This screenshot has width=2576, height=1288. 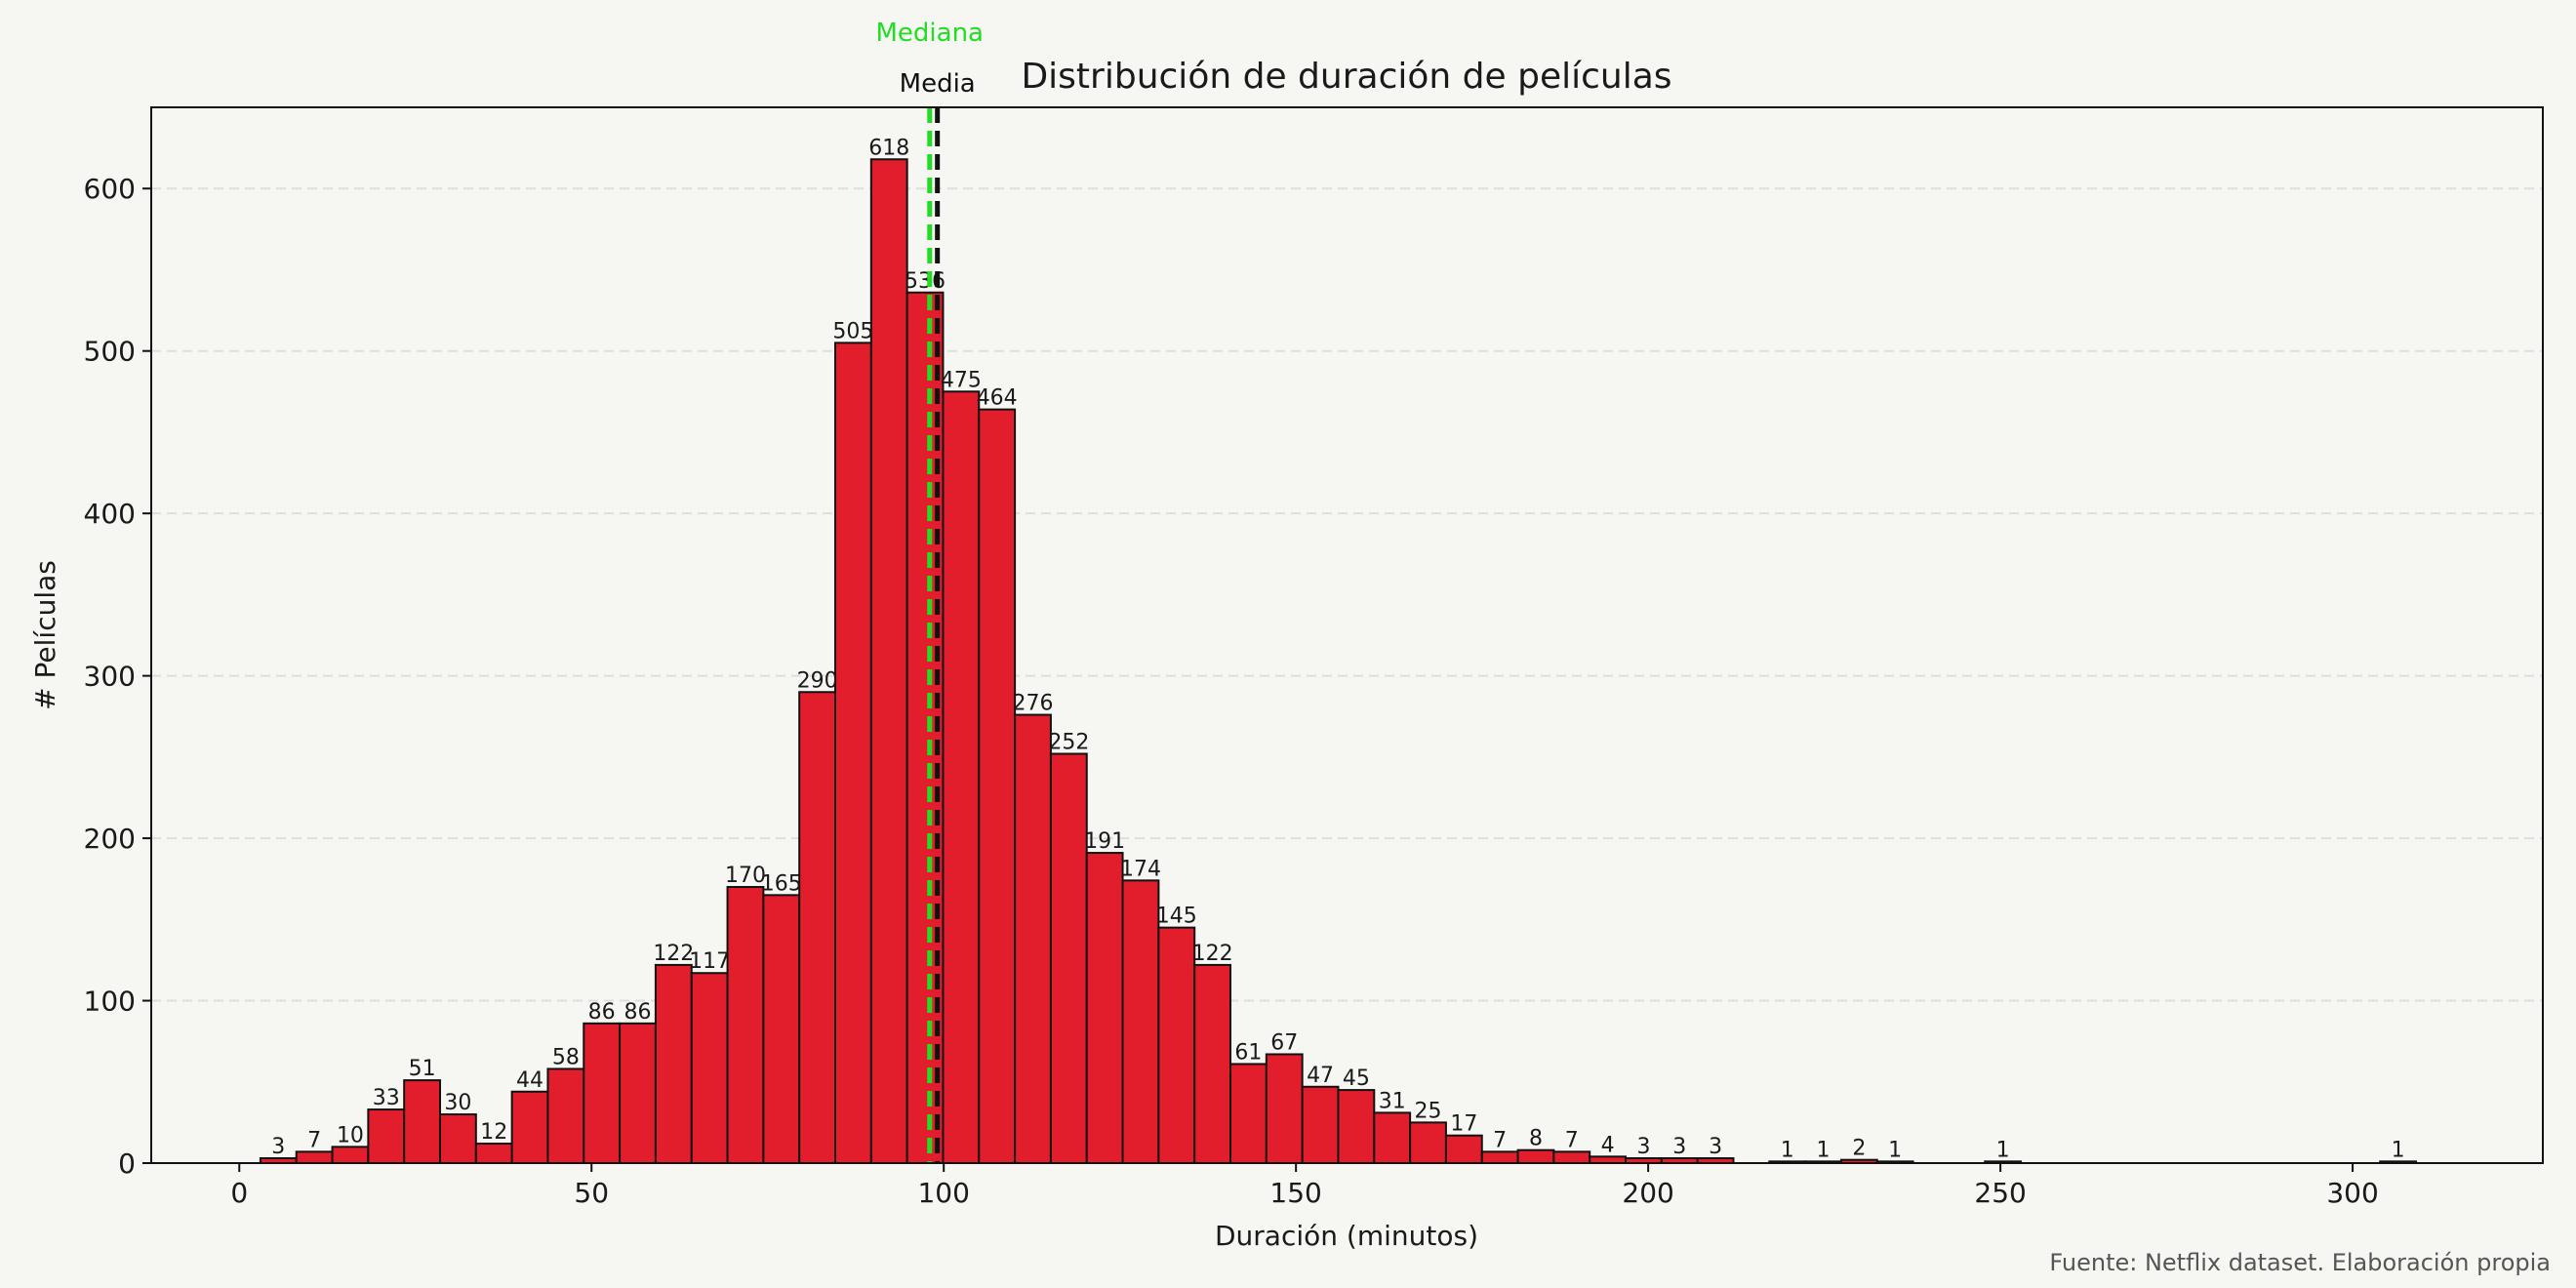 I want to click on bar-value-label: 122, so click(x=1212, y=954).